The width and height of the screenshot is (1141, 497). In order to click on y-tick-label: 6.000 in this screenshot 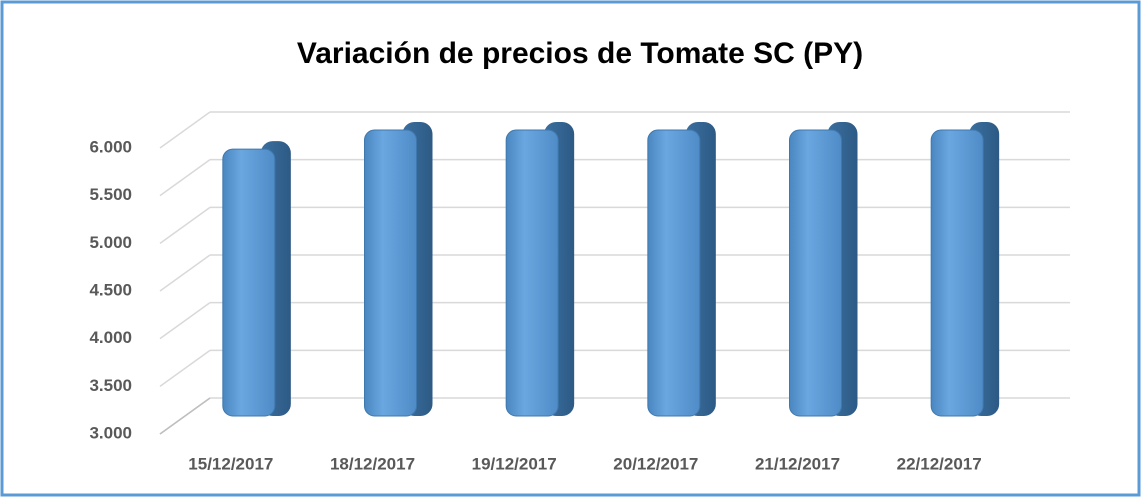, I will do `click(110, 146)`.